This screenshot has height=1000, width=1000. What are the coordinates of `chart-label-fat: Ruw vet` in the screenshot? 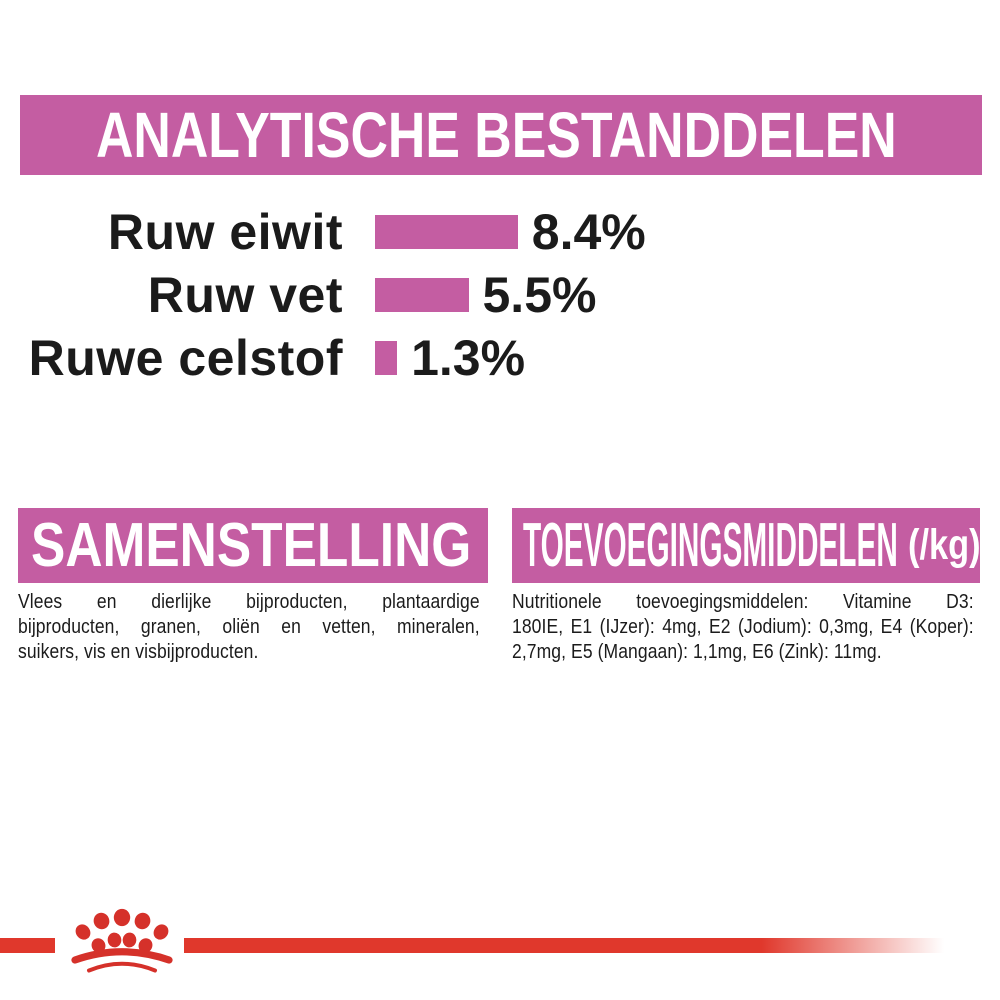 It's located at (245, 294).